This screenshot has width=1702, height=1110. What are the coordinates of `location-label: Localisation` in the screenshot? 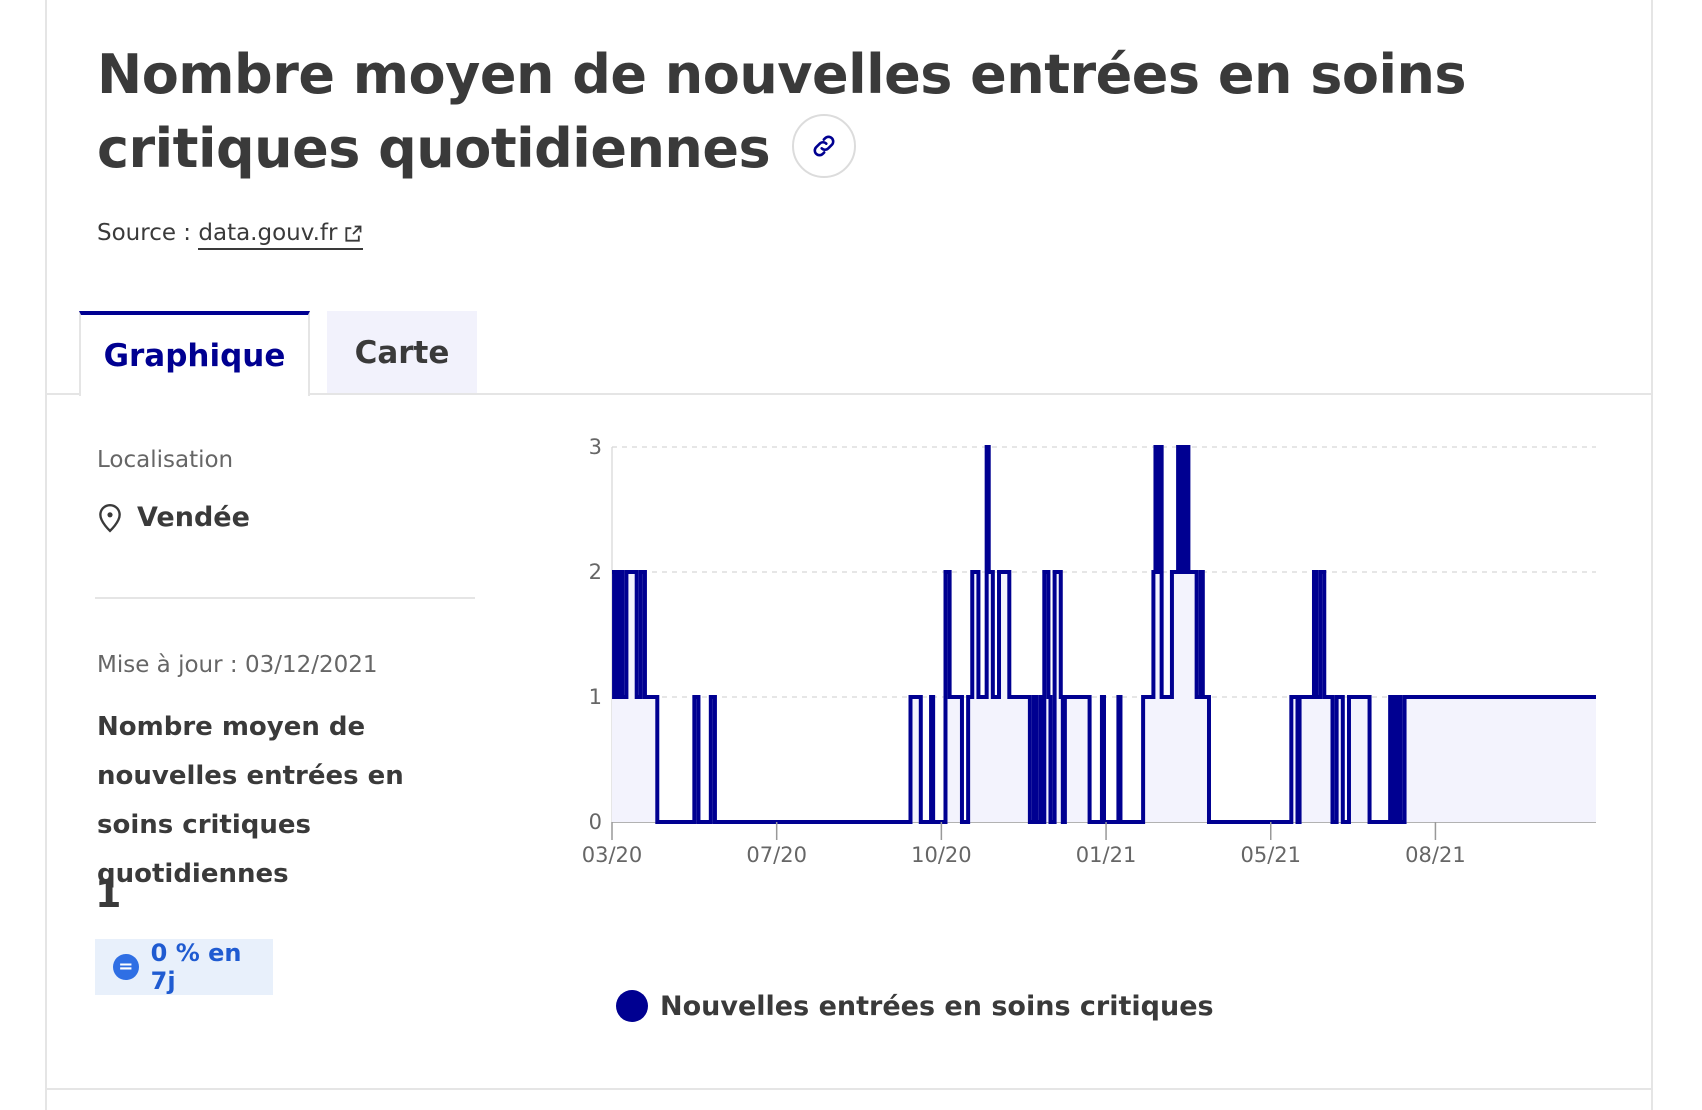 It's located at (165, 460).